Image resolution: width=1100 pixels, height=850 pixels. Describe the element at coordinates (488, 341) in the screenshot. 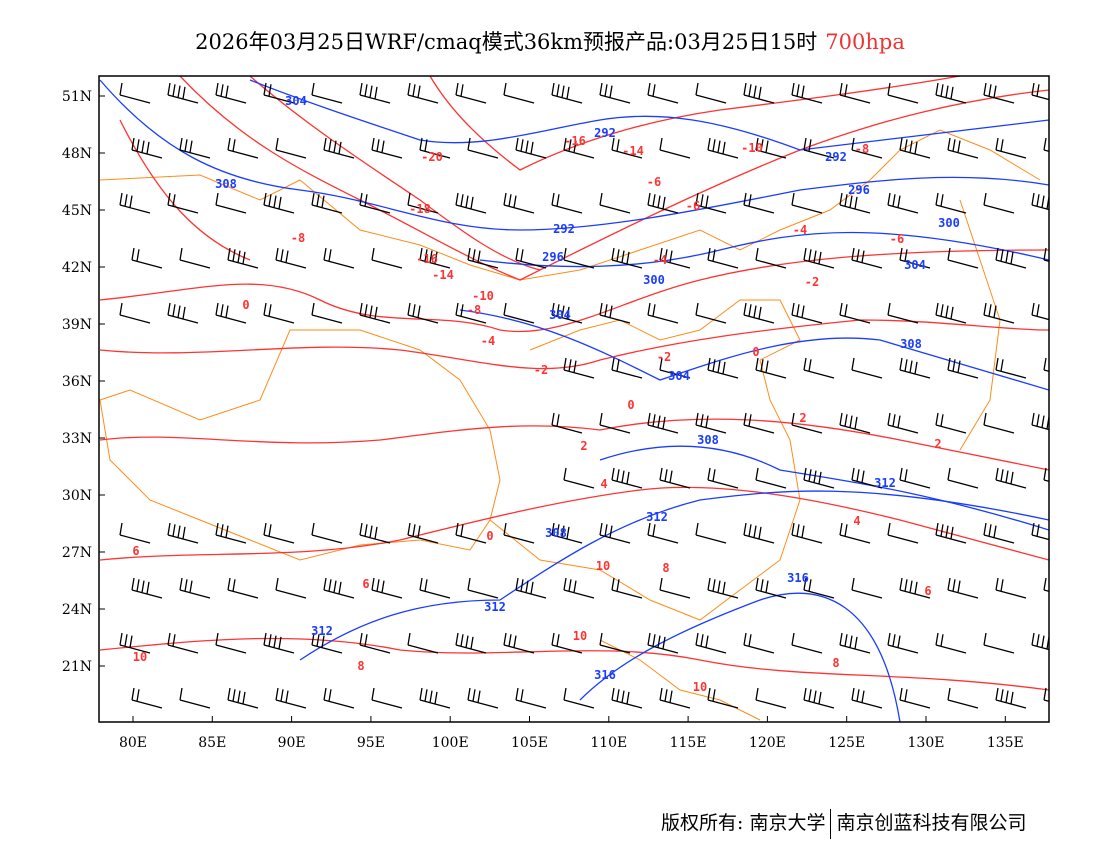

I see `temperature-label: -4` at that location.